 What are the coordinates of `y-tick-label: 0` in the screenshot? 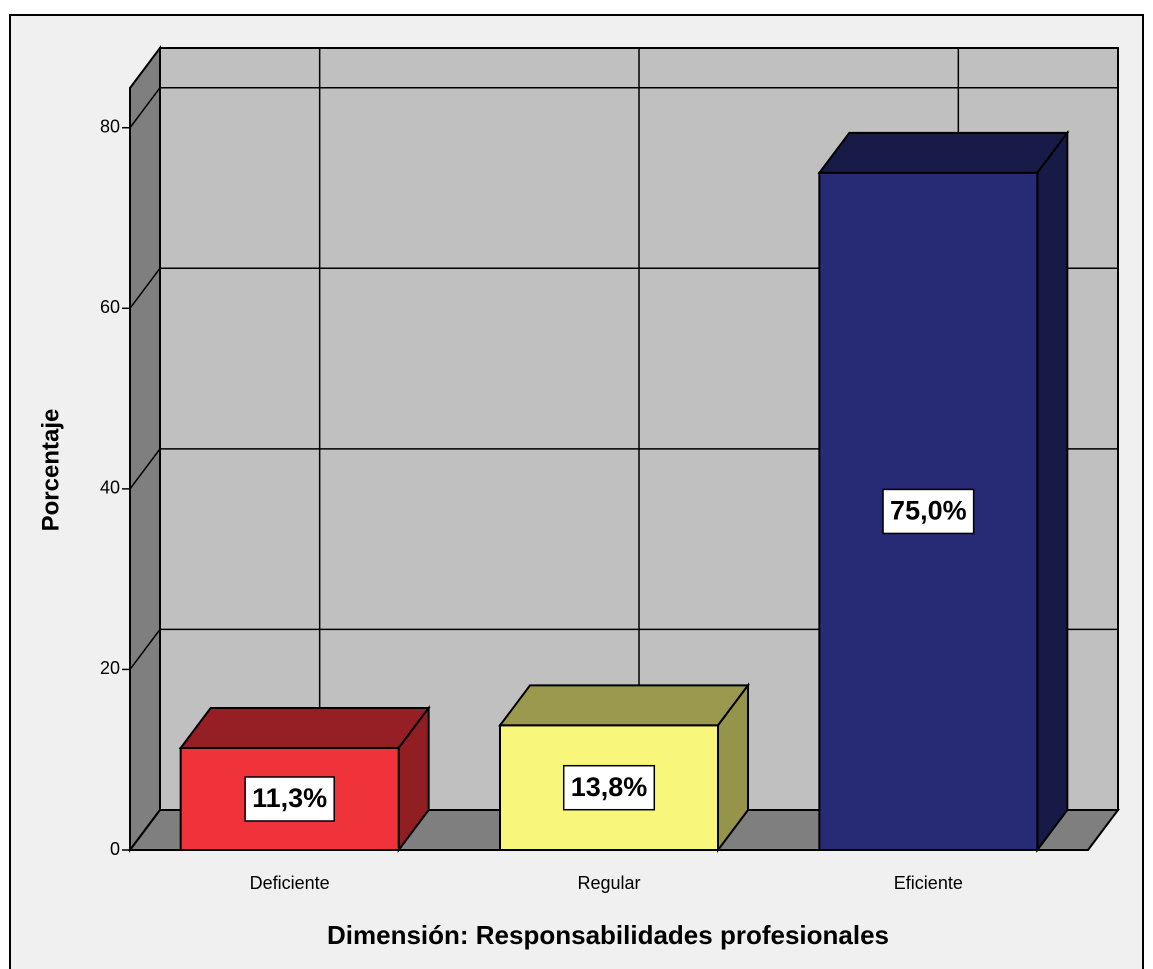 It's located at (115, 849).